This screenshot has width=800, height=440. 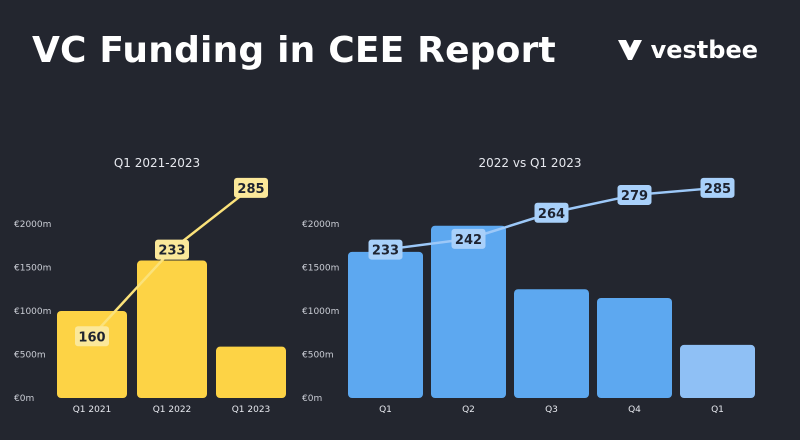 What do you see at coordinates (251, 410) in the screenshot?
I see `x-tick-label: Q1 2023` at bounding box center [251, 410].